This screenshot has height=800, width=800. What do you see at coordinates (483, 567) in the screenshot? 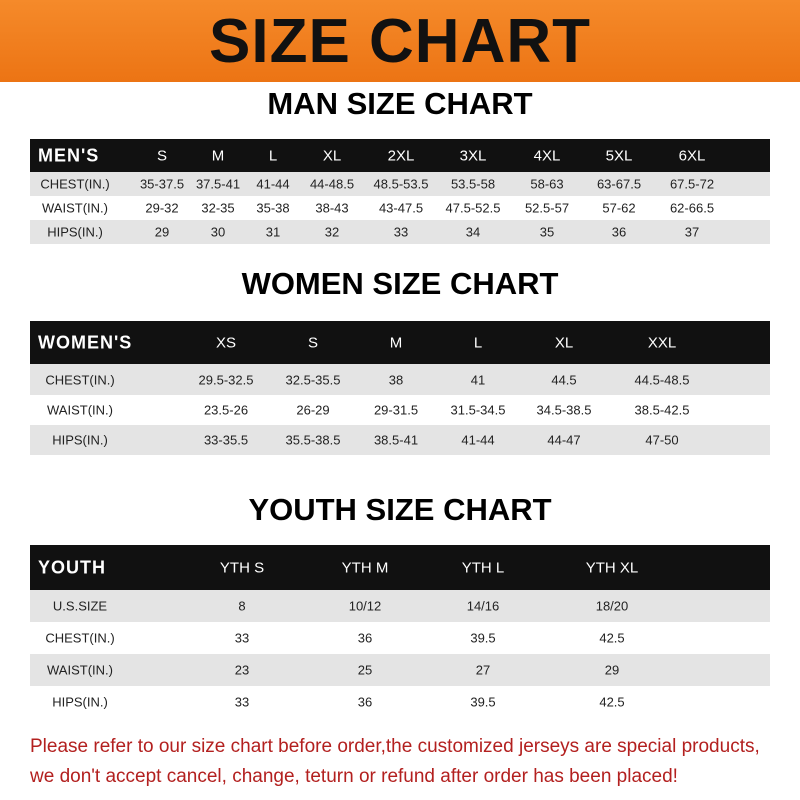
I see `size-header: YTH L` at bounding box center [483, 567].